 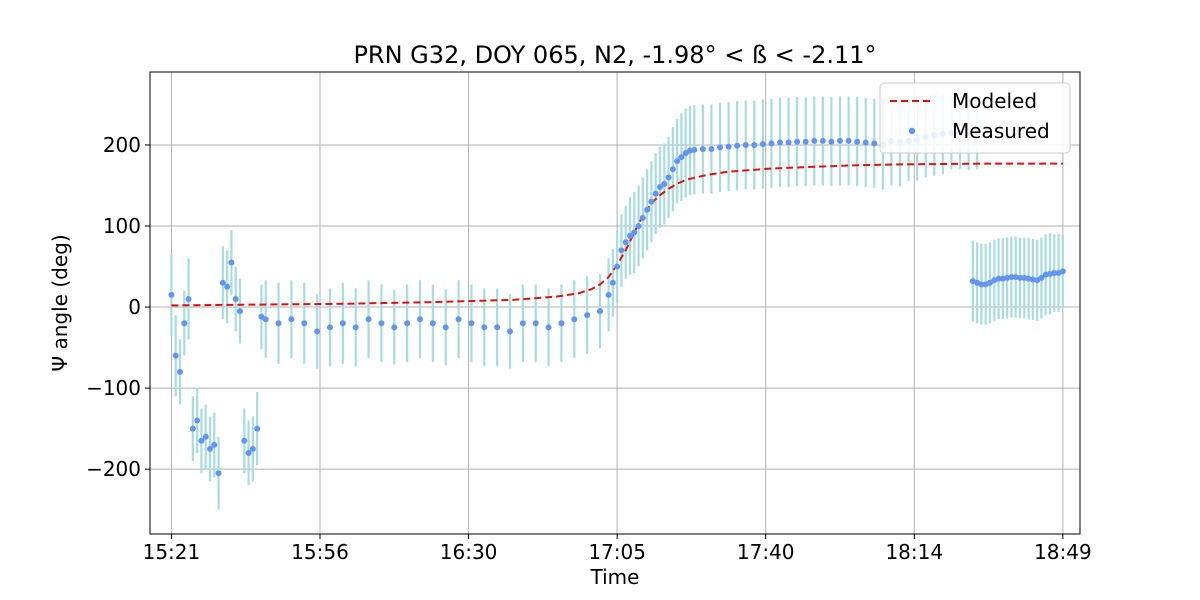 What do you see at coordinates (134, 307) in the screenshot?
I see `y-tick-label: 0` at bounding box center [134, 307].